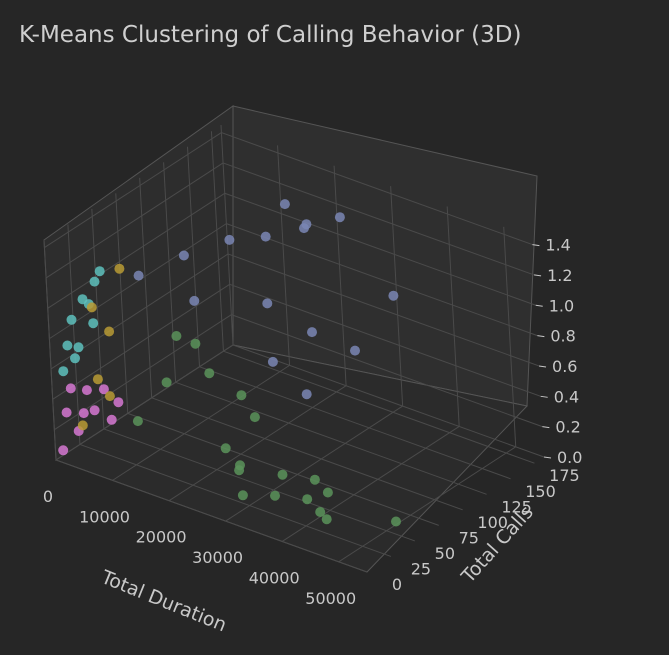  Describe the element at coordinates (564, 475) in the screenshot. I see `y-tick-label: 175` at that location.